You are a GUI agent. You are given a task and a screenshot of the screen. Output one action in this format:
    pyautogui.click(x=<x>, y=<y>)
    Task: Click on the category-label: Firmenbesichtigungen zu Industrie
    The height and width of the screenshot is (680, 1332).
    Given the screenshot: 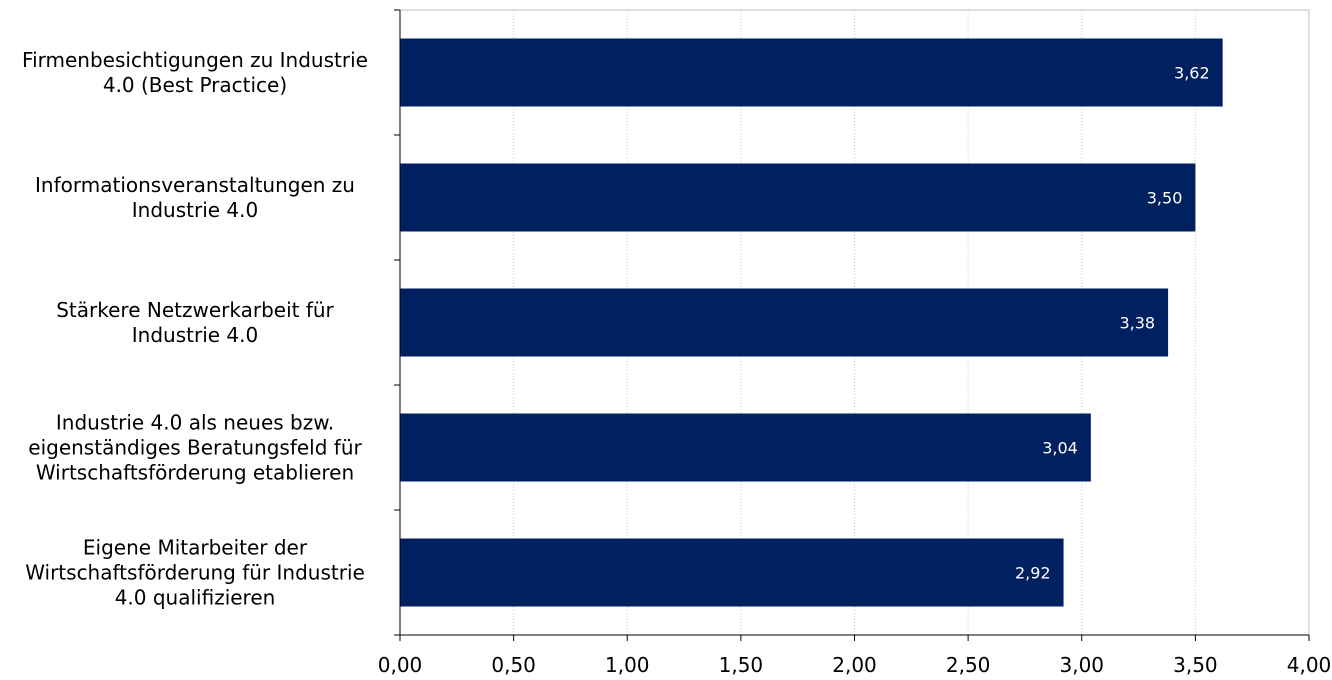 What is the action you would take?
    pyautogui.click(x=195, y=60)
    